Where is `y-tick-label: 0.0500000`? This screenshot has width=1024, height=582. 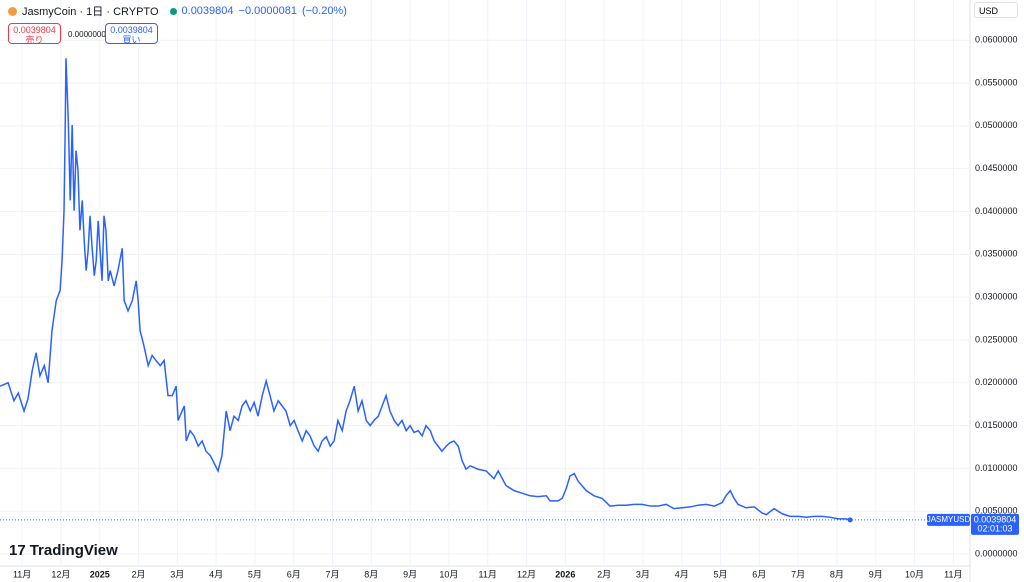 y-tick-label: 0.0500000 is located at coordinates (996, 125).